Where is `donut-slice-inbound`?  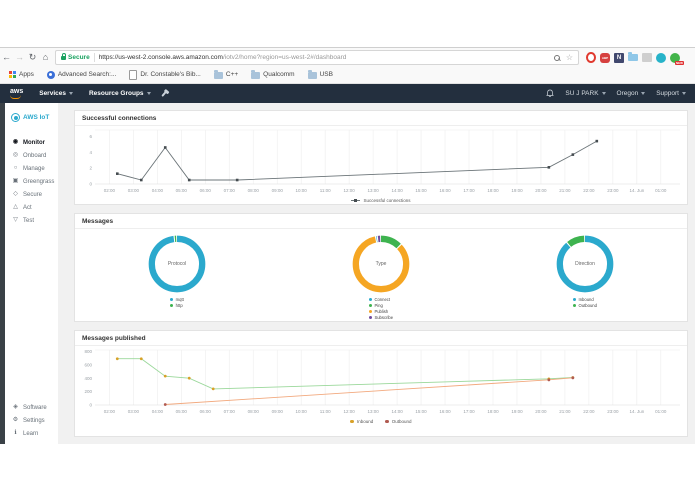
donut-slice-inbound is located at coordinates (585, 264).